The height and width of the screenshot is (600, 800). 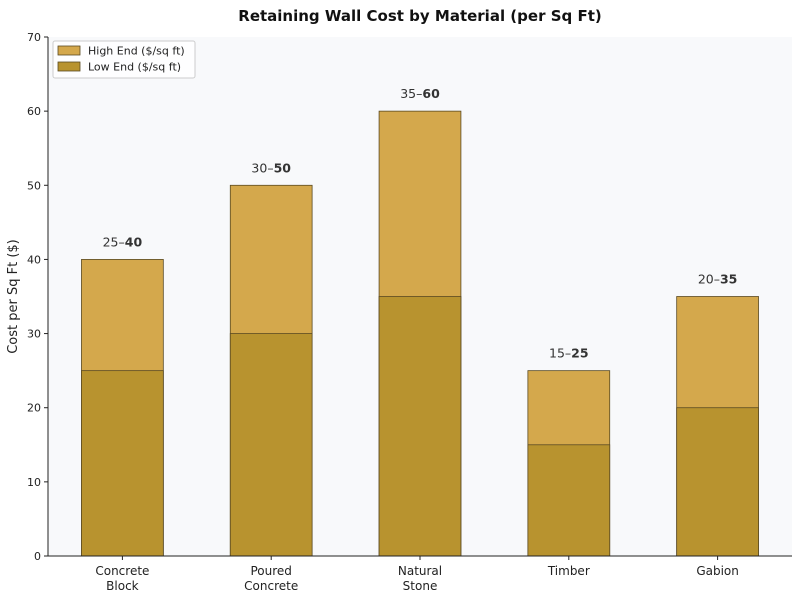 What do you see at coordinates (34, 185) in the screenshot?
I see `y-tick-label: 50` at bounding box center [34, 185].